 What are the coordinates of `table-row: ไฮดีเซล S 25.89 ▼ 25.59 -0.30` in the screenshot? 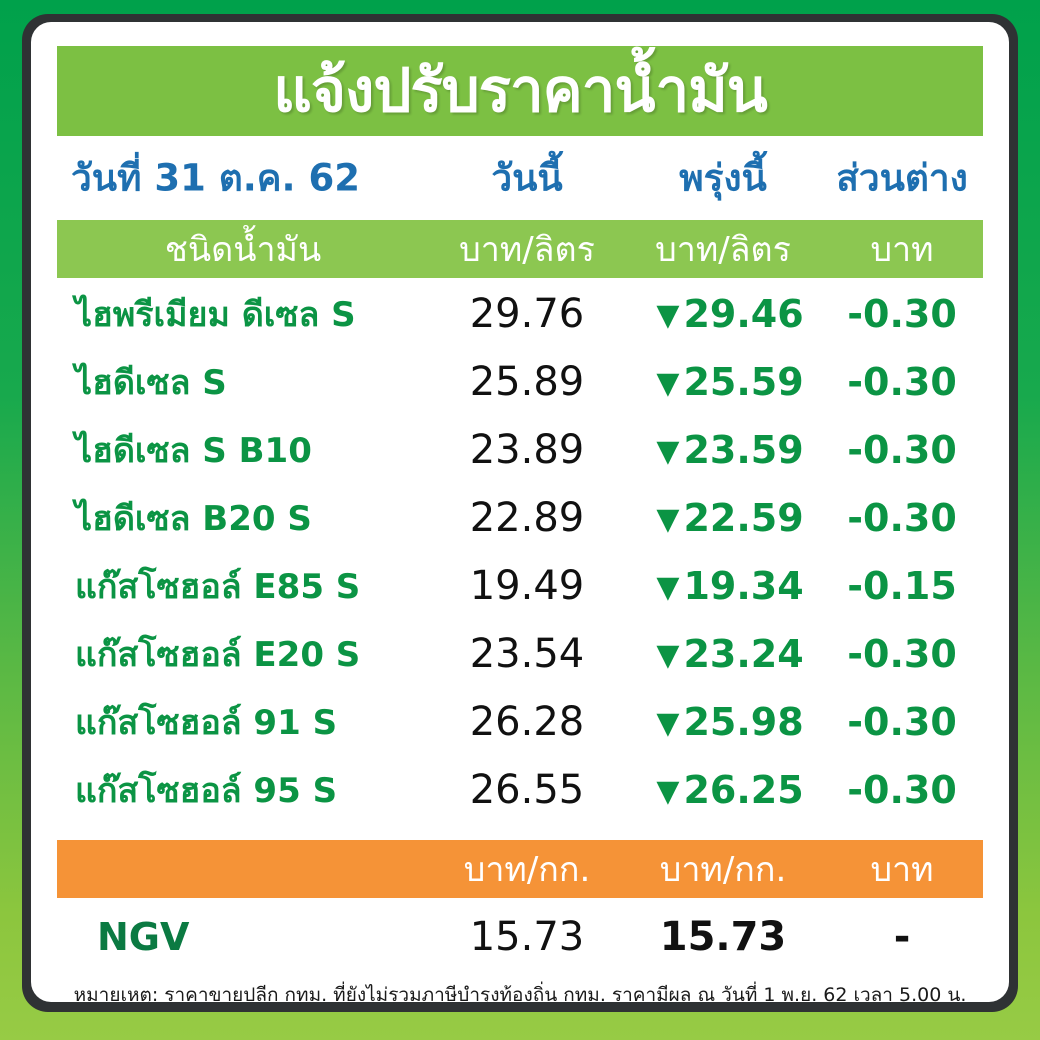 It's located at (520, 382).